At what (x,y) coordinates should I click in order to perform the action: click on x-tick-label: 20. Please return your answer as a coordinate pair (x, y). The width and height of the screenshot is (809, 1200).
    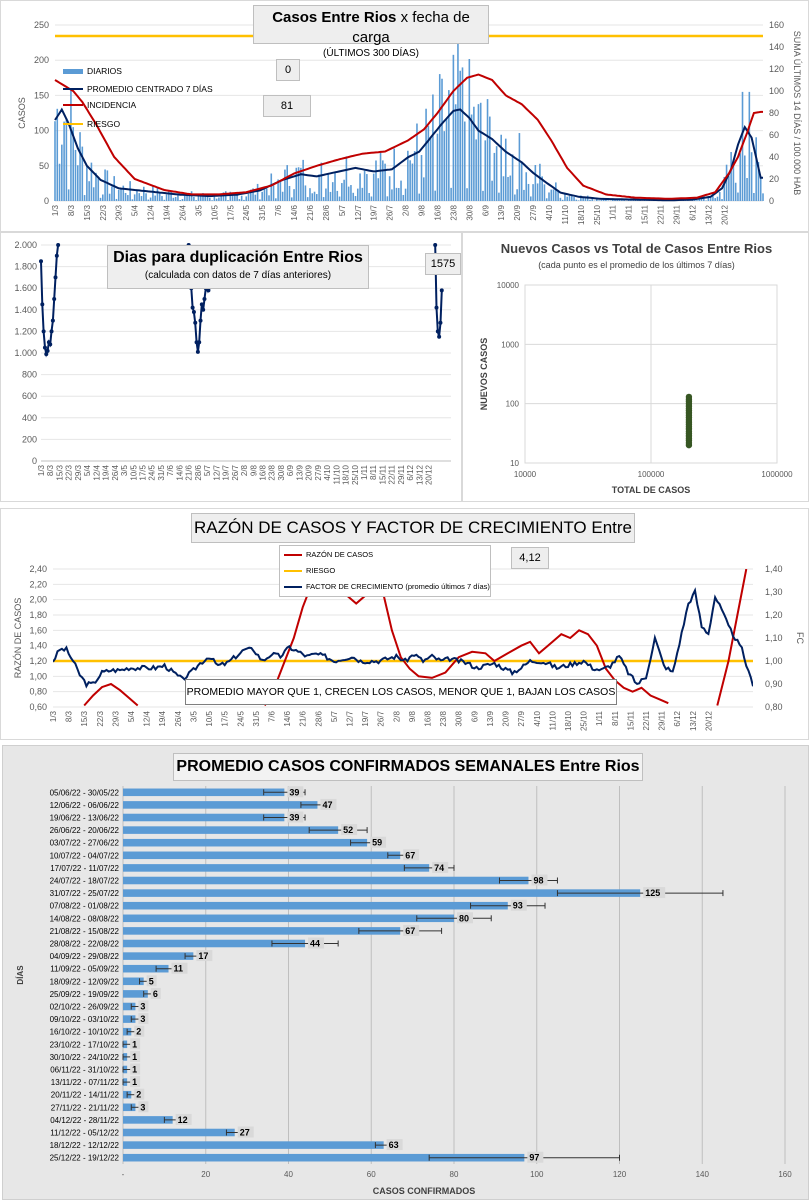
    Looking at the image, I should click on (205, 1174).